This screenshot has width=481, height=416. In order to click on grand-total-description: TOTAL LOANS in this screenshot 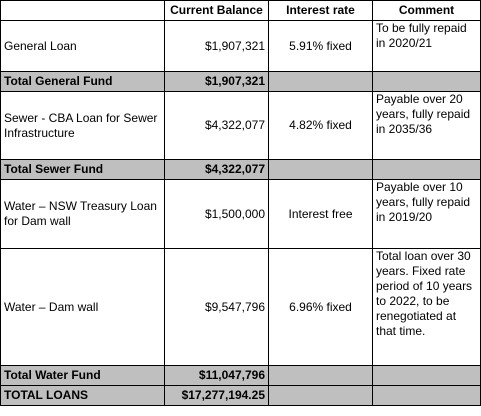, I will do `click(82, 395)`.